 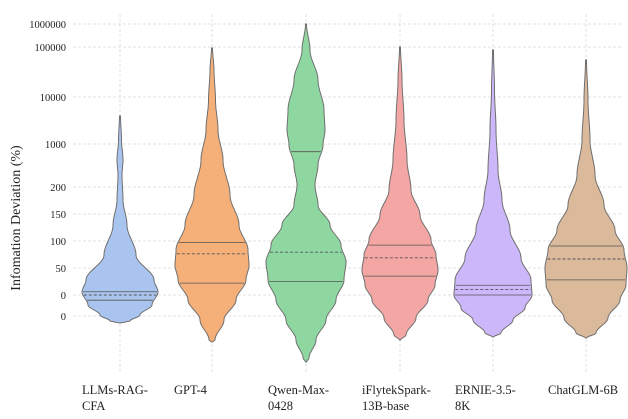 I want to click on y-tick-label: 50, so click(x=61, y=269).